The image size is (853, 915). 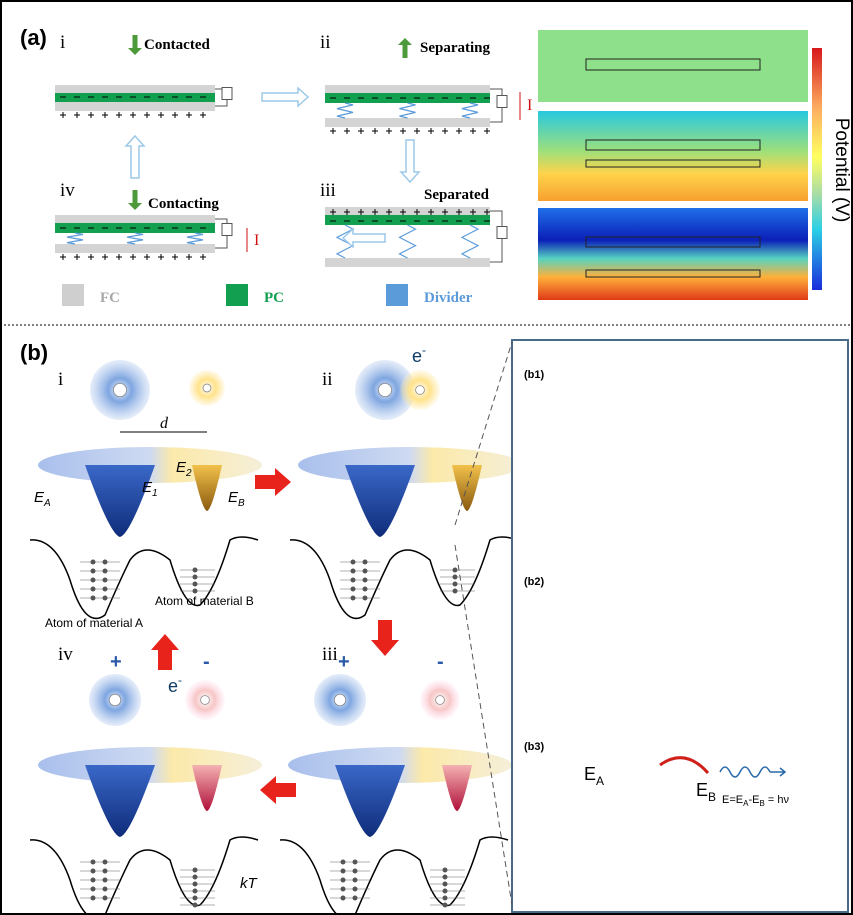 What do you see at coordinates (455, 48) in the screenshot?
I see `stage-caption: Separating` at bounding box center [455, 48].